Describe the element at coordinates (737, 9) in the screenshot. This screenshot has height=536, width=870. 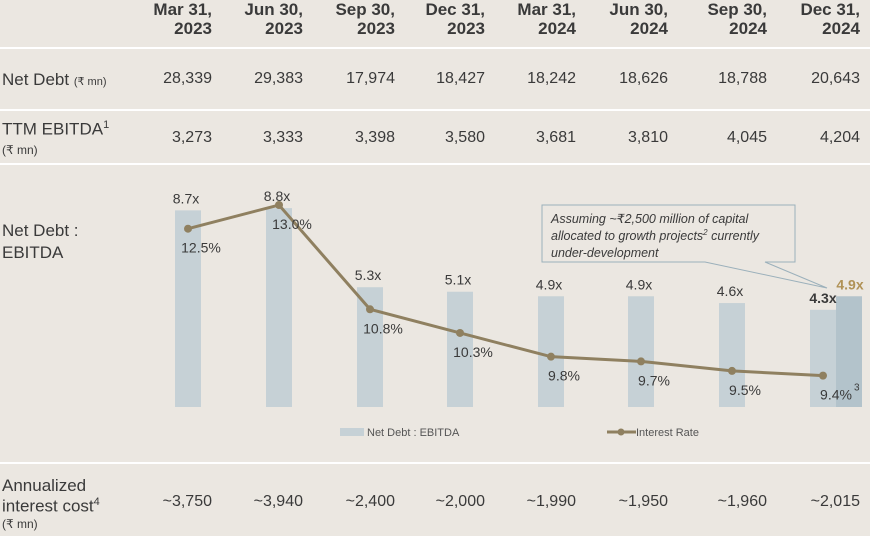
I see `column-header-line: Sep 30,` at that location.